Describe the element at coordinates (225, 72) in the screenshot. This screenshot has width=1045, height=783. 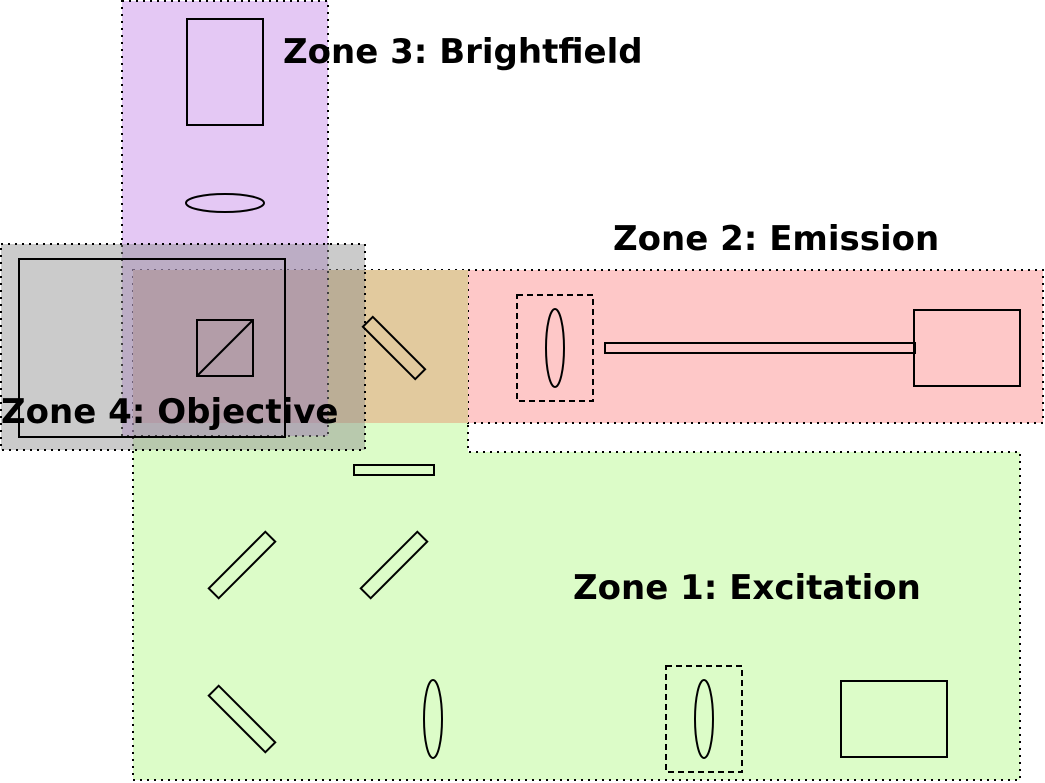
I see `brightfield-lamp` at that location.